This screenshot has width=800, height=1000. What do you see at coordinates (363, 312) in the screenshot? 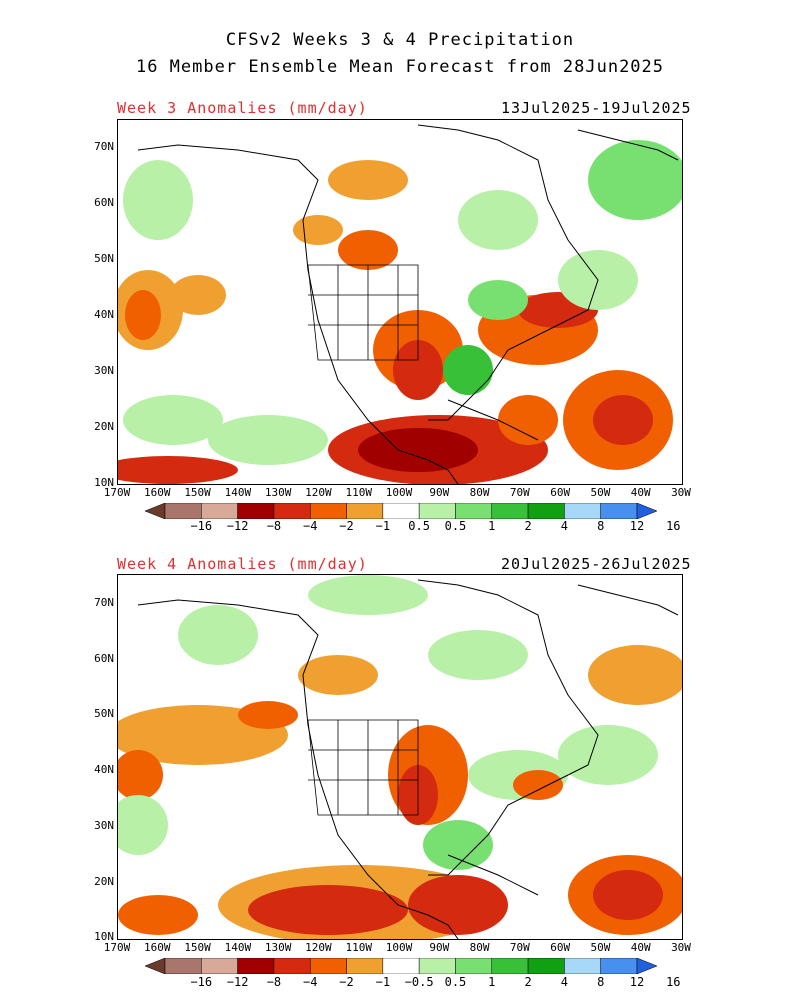
I see `week3-state-borders` at bounding box center [363, 312].